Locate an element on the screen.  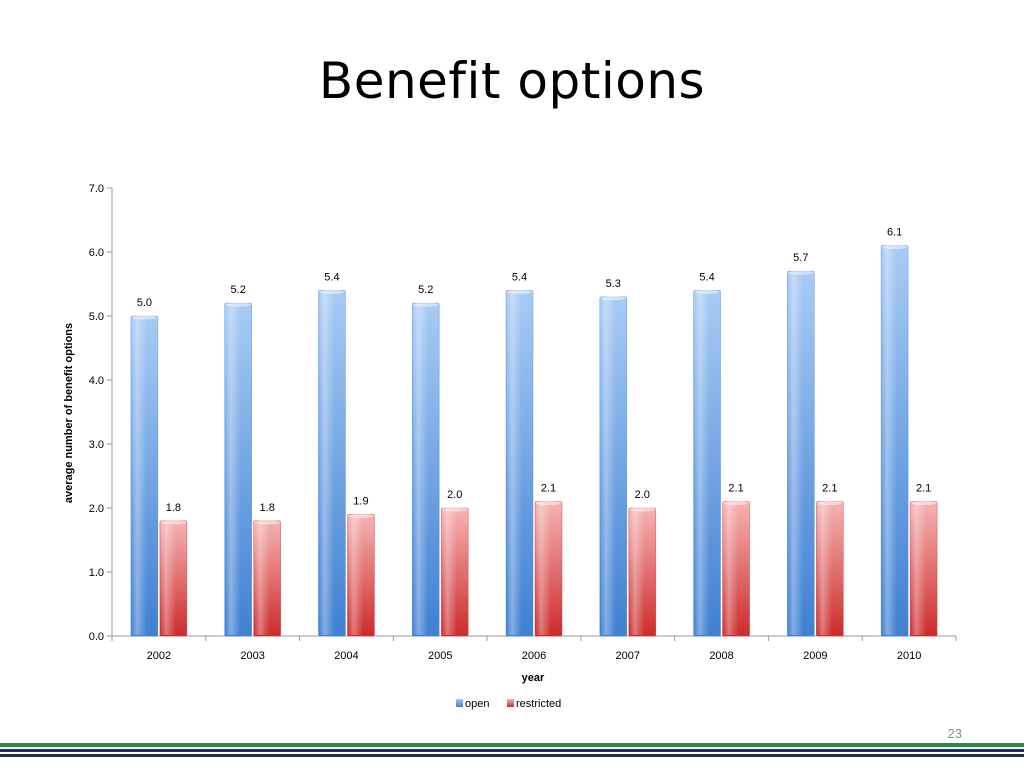
footer-stripe-navy is located at coordinates (512, 750).